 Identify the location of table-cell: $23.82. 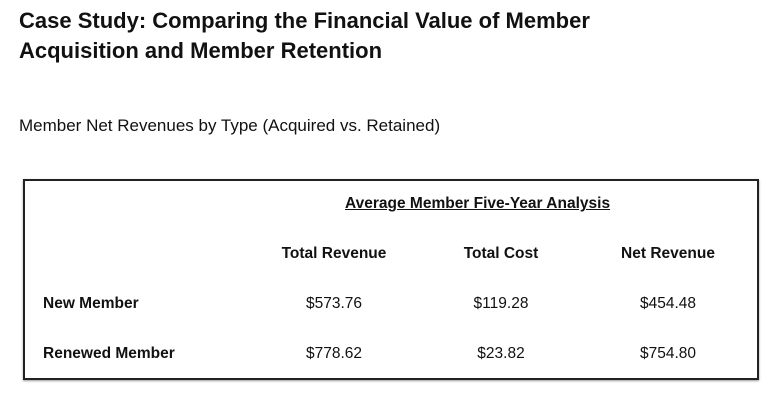
(501, 353).